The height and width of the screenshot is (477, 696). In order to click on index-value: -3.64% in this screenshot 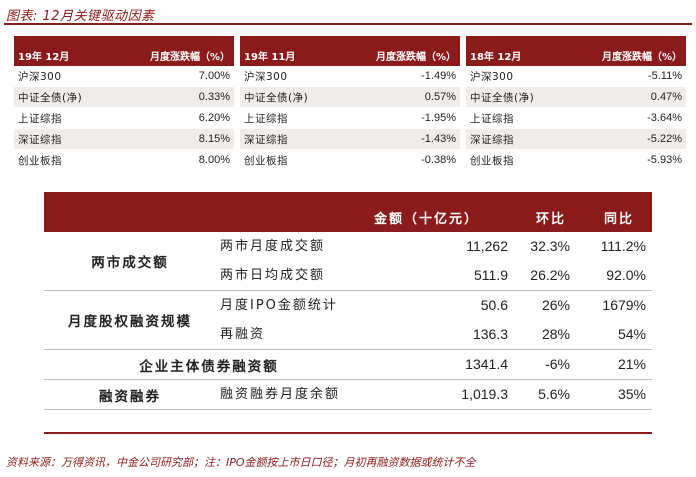, I will do `click(664, 118)`.